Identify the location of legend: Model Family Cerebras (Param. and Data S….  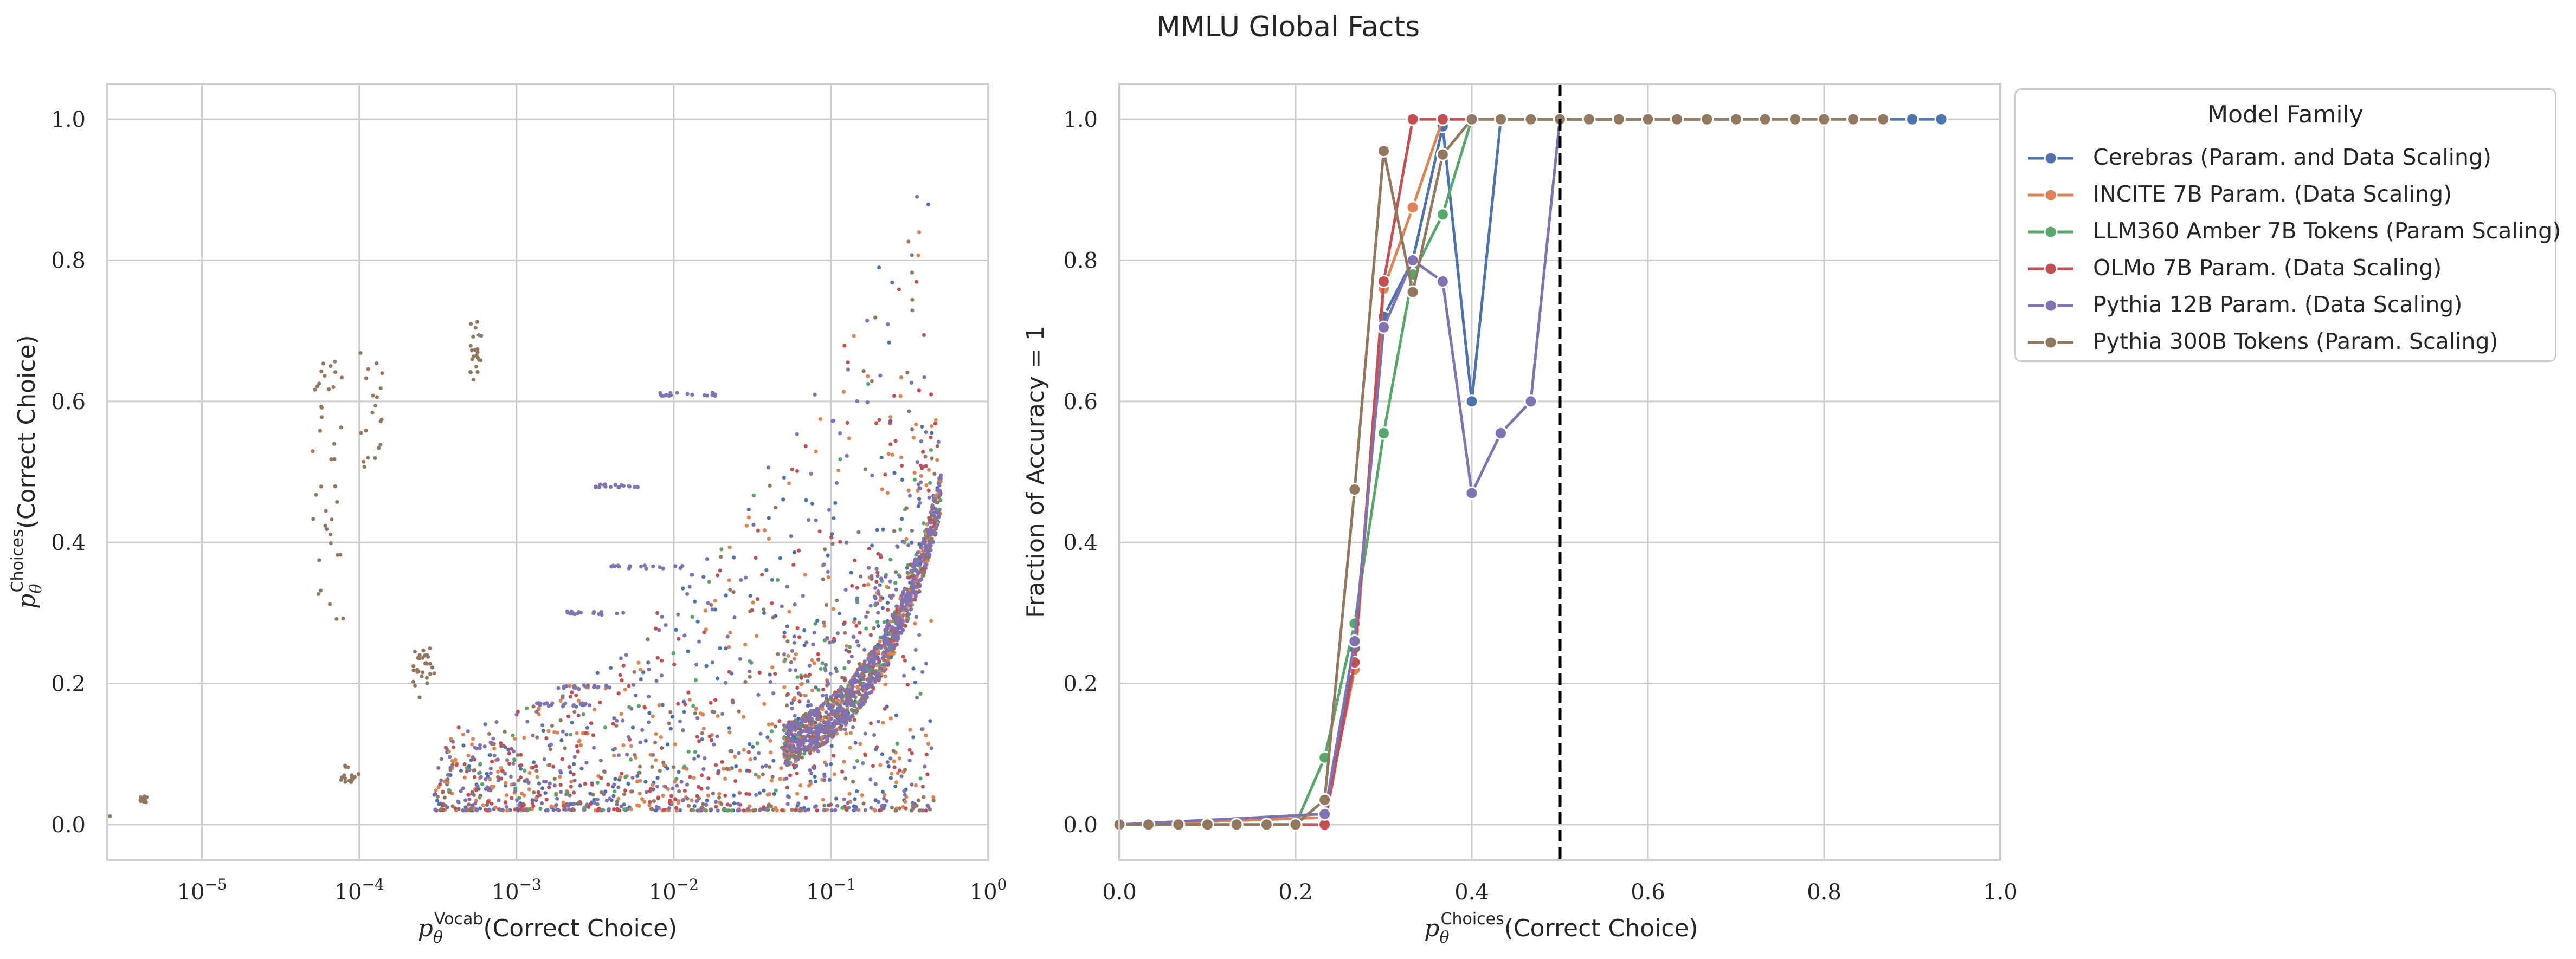
(2287, 225).